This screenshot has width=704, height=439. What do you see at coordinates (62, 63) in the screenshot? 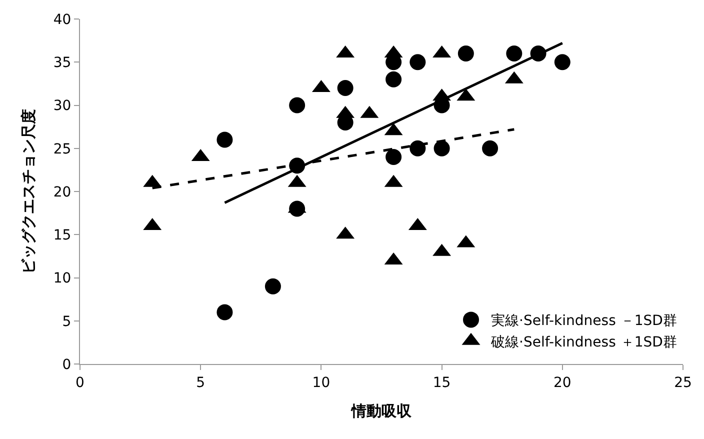
I see `y-tick-label: 35` at bounding box center [62, 63].